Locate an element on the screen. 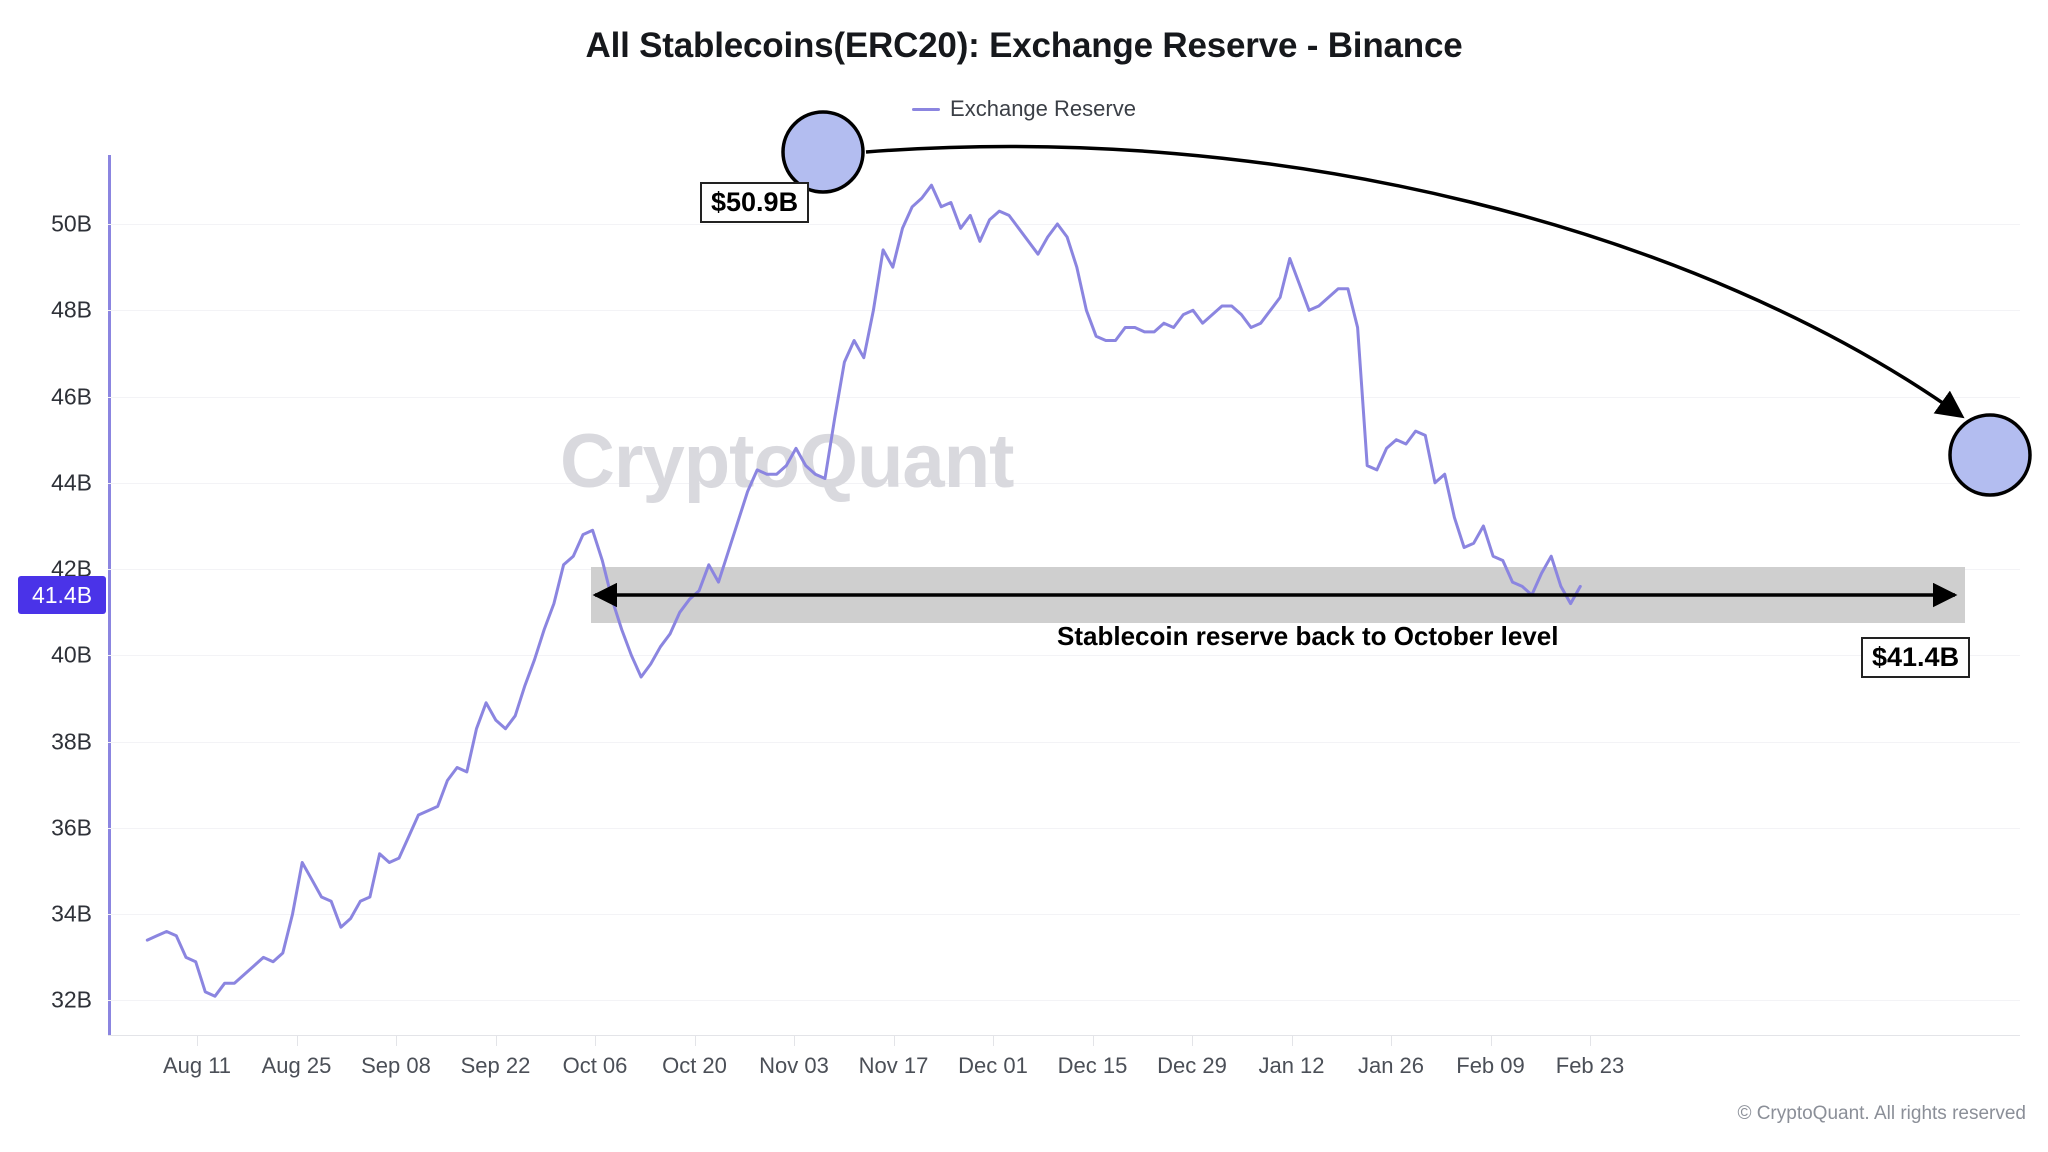 Image resolution: width=2048 pixels, height=1152 pixels. y-axis-line is located at coordinates (109, 595).